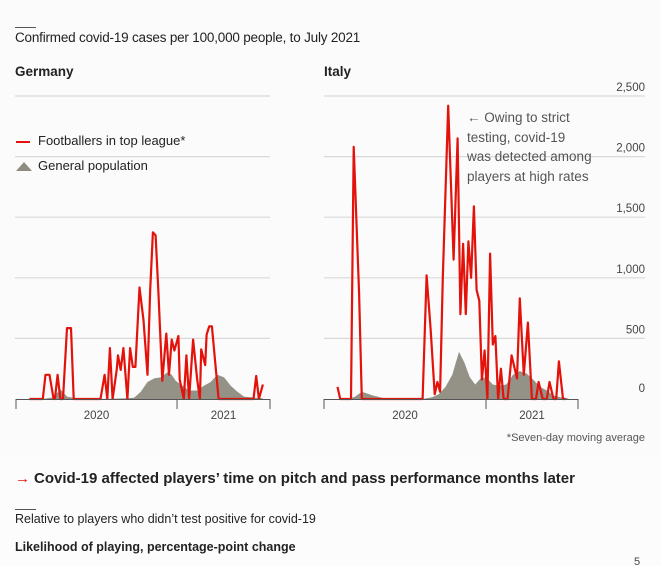 The height and width of the screenshot is (568, 661). I want to click on y-tick-label: 0, so click(642, 389).